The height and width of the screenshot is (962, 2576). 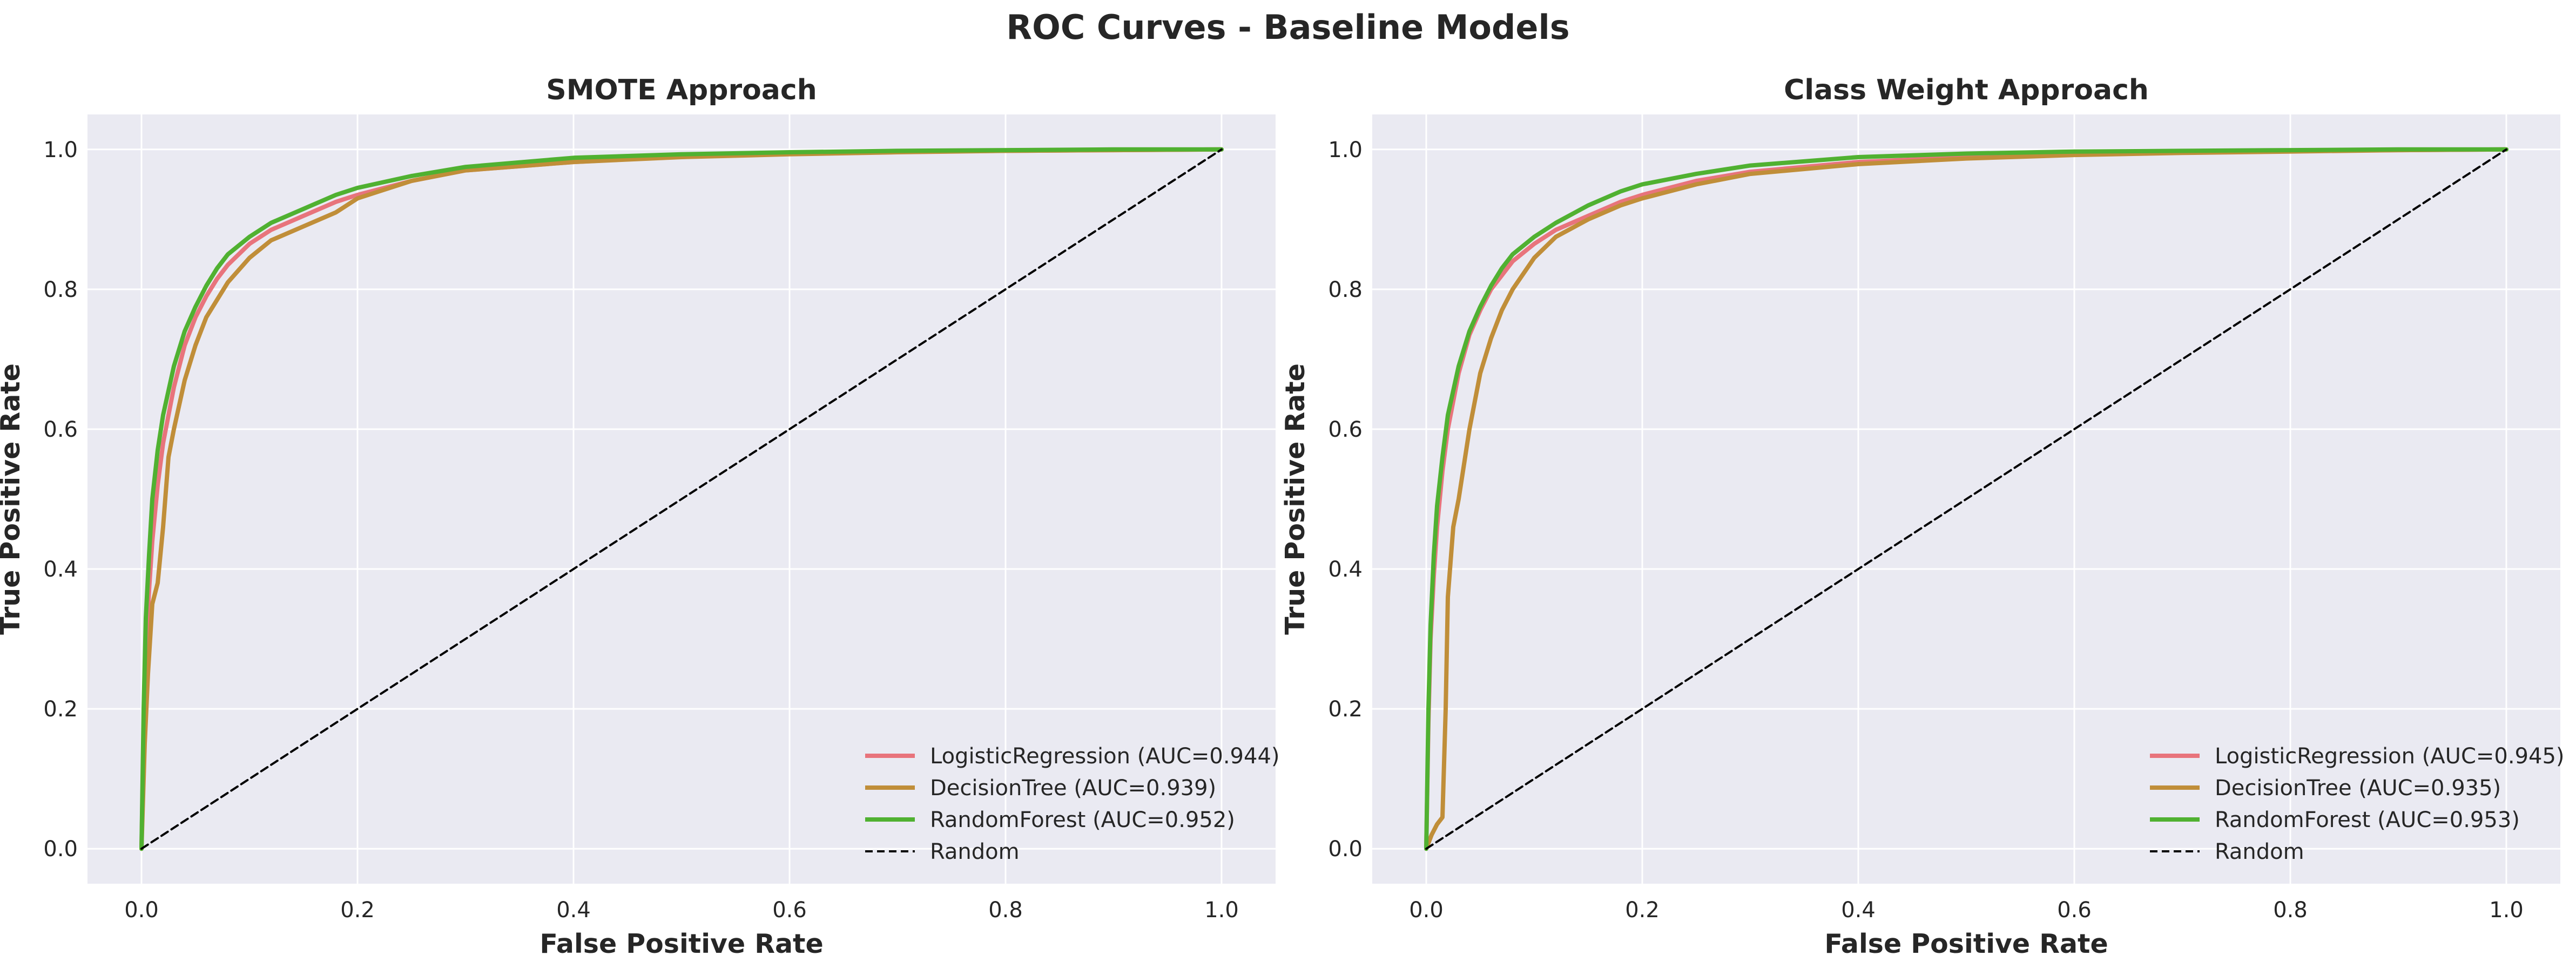 I want to click on legend-entry: LogisticRegression (AUC=0.944), so click(x=1105, y=756).